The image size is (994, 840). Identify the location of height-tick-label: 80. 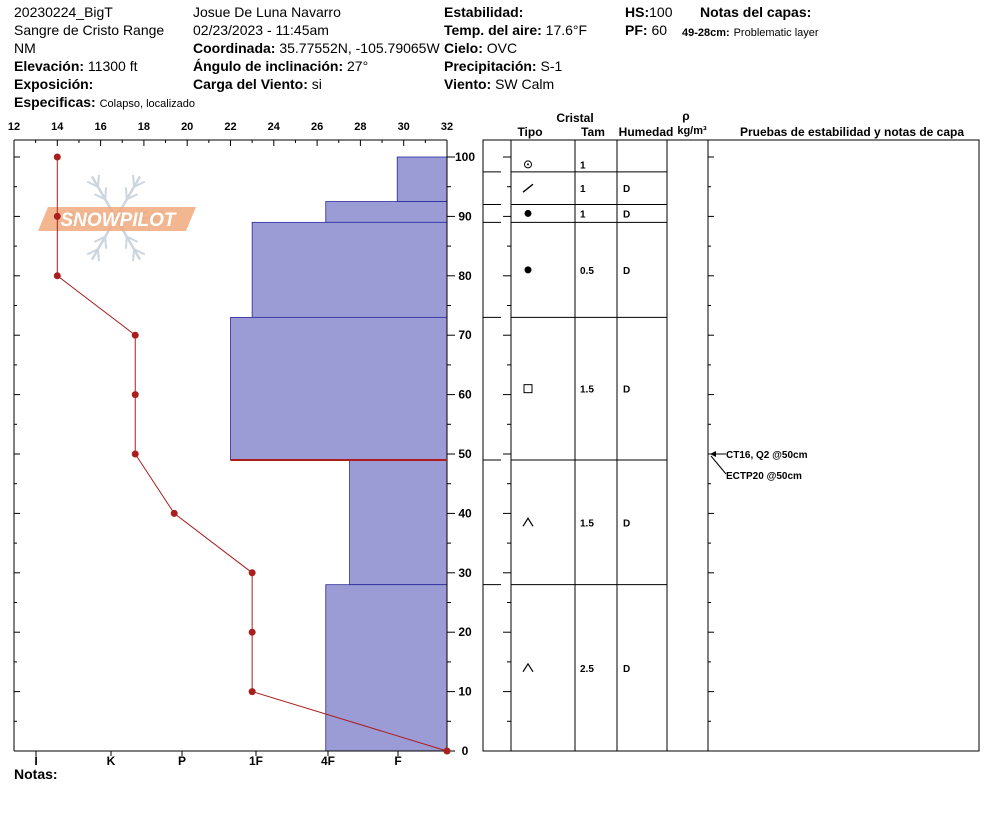
(465, 276).